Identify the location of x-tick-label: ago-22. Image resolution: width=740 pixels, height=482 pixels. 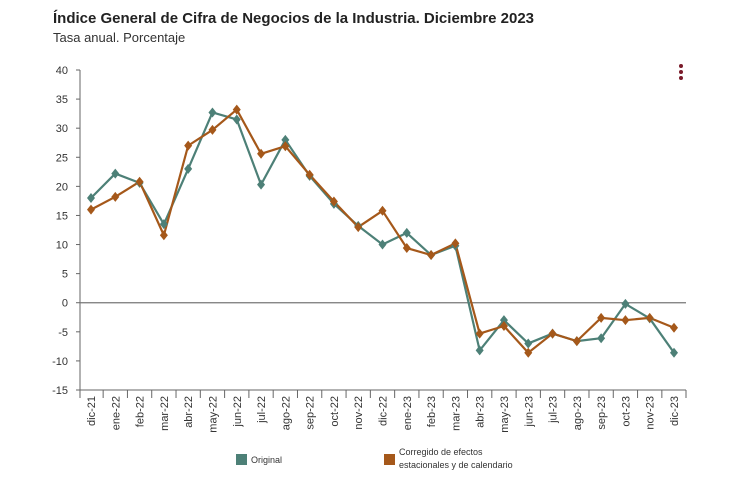
(286, 413).